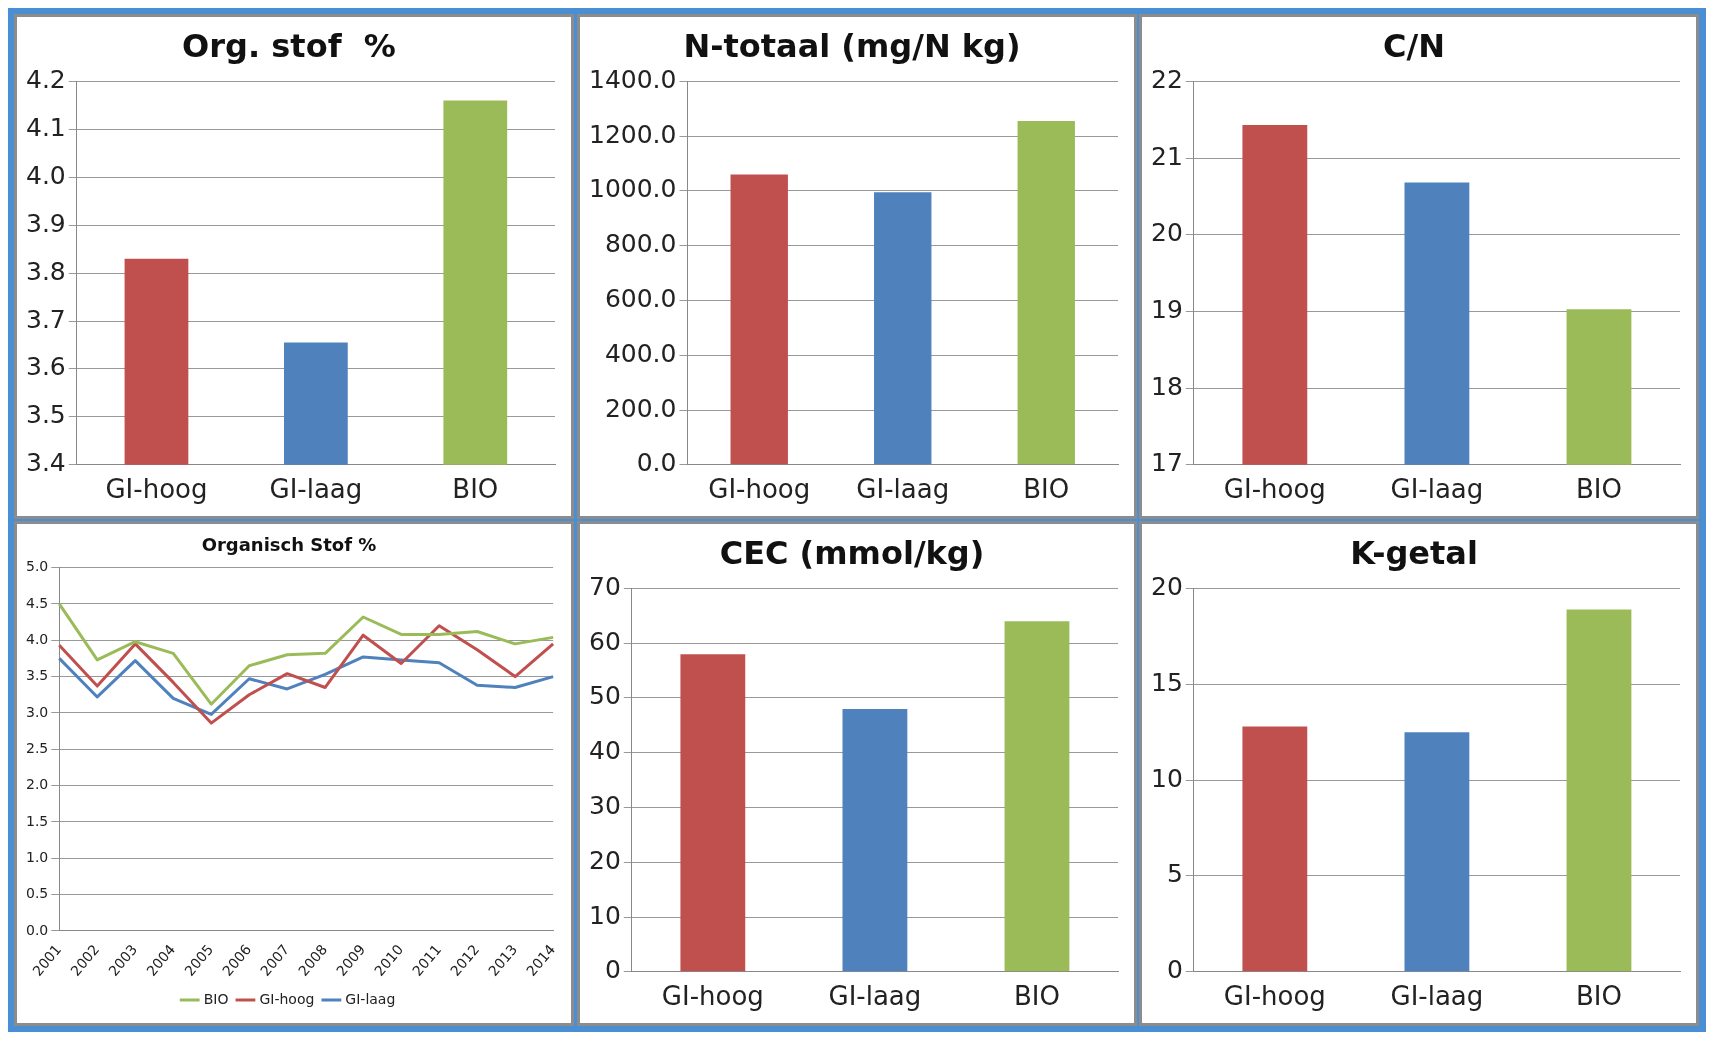 The image size is (1714, 1038). Describe the element at coordinates (37, 820) in the screenshot. I see `y-tick-label: 1.5` at that location.